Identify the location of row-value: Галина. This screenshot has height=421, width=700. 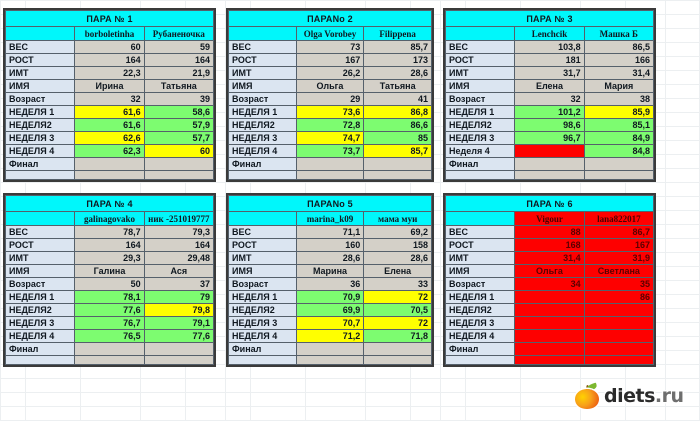
(109, 271).